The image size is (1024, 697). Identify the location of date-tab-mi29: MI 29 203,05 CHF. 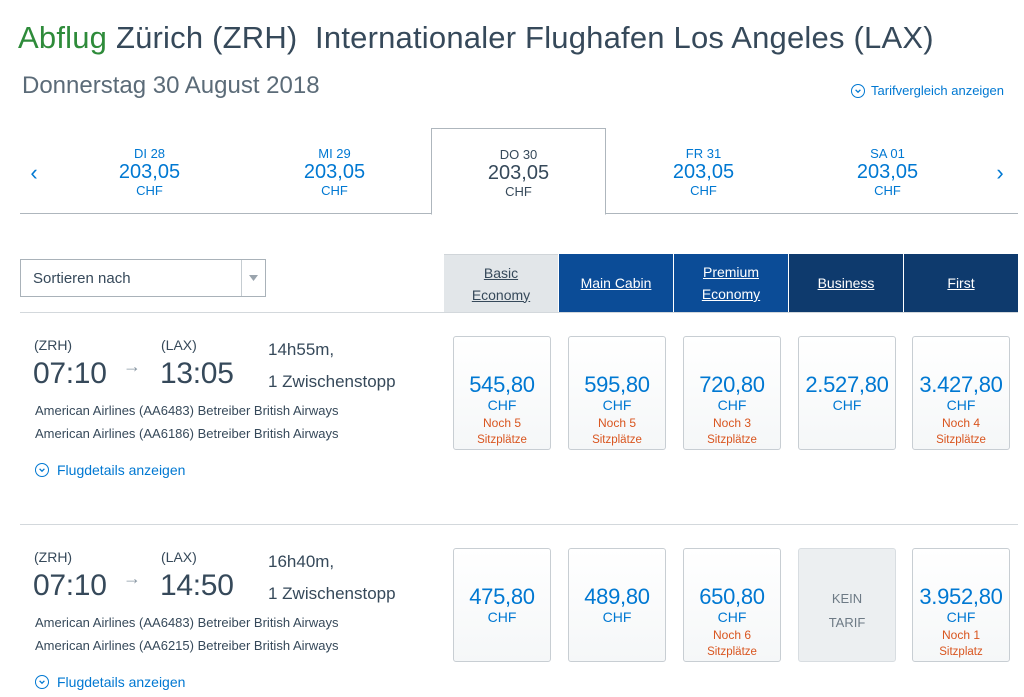
(334, 171).